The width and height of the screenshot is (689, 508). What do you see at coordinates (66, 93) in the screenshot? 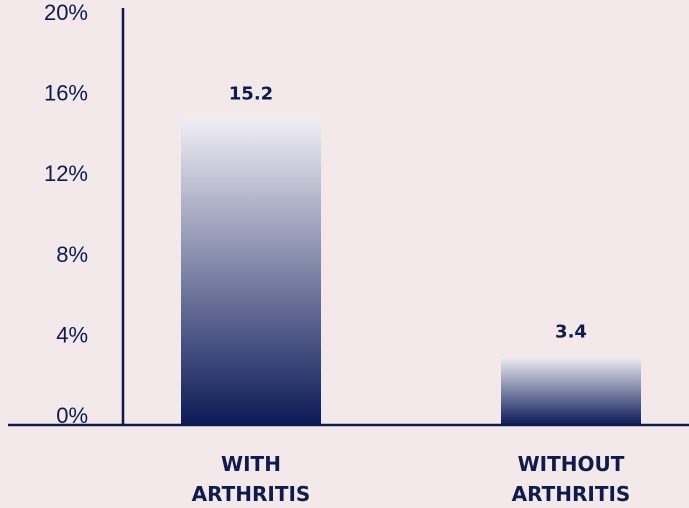
I see `y-tick-label: 16%` at bounding box center [66, 93].